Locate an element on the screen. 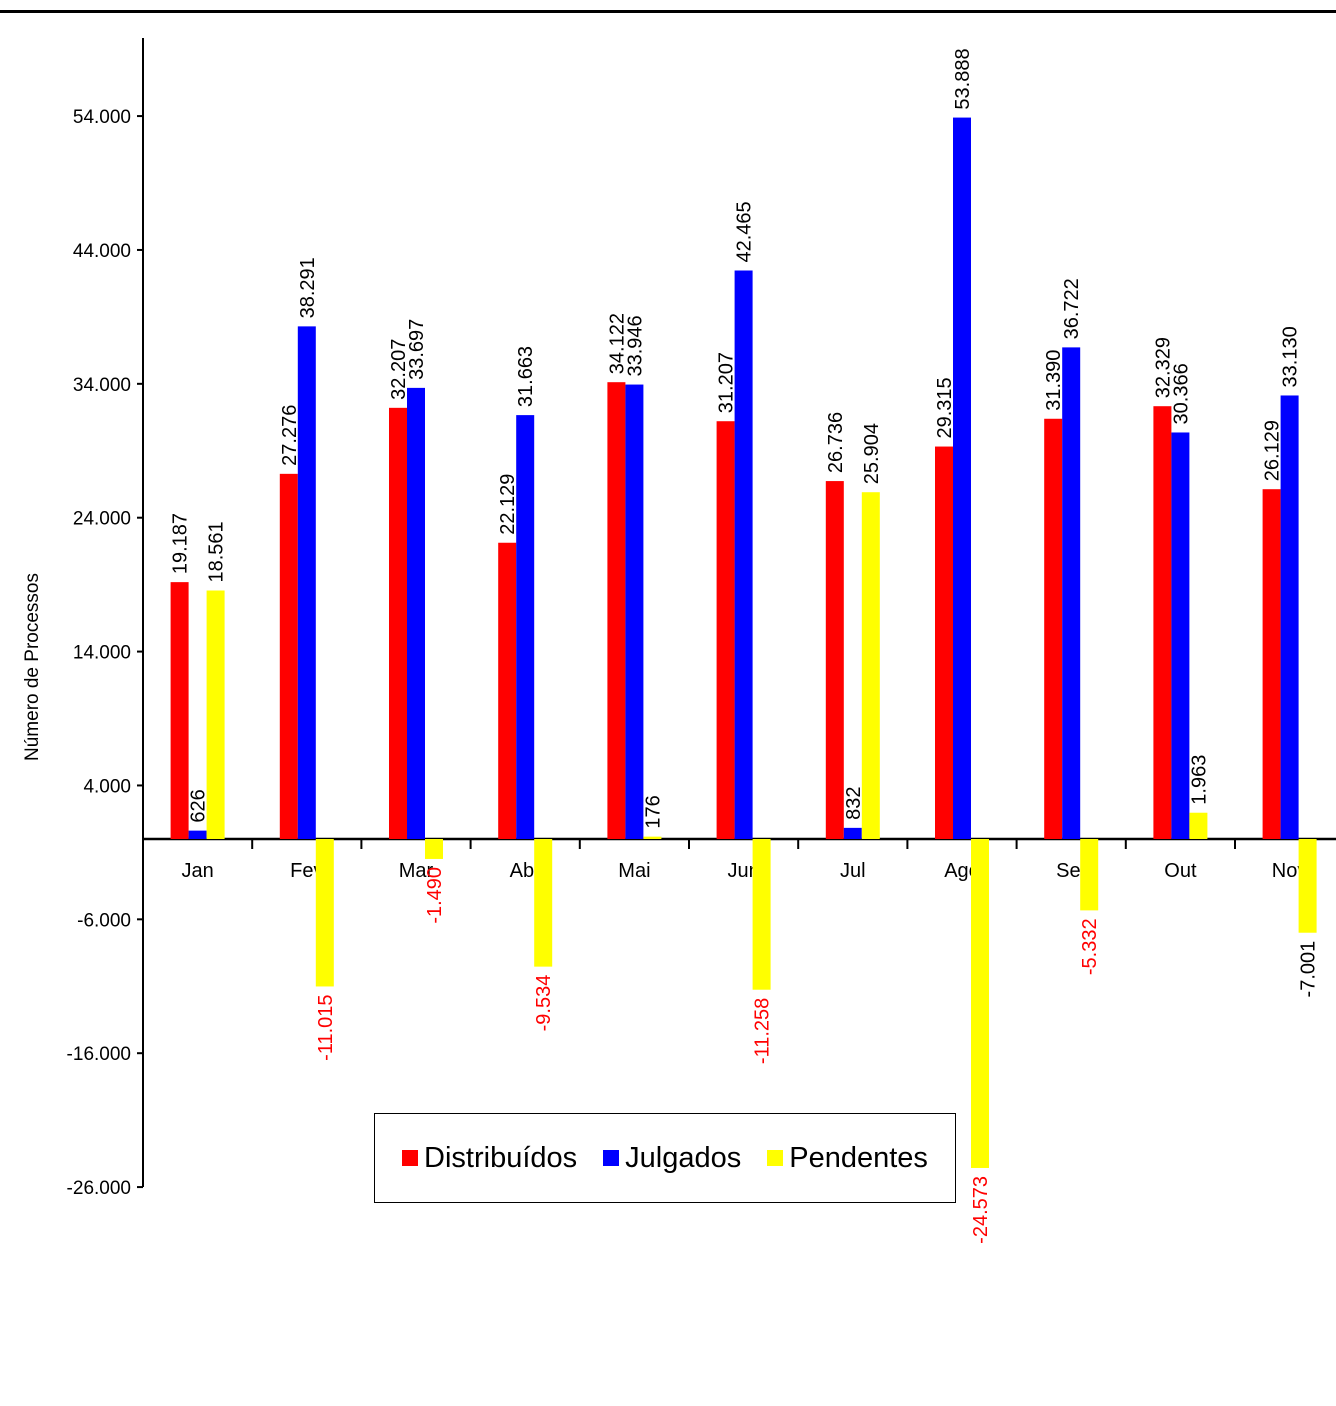 The width and height of the screenshot is (1336, 1406). legend-swatch-julgados is located at coordinates (611, 1158).